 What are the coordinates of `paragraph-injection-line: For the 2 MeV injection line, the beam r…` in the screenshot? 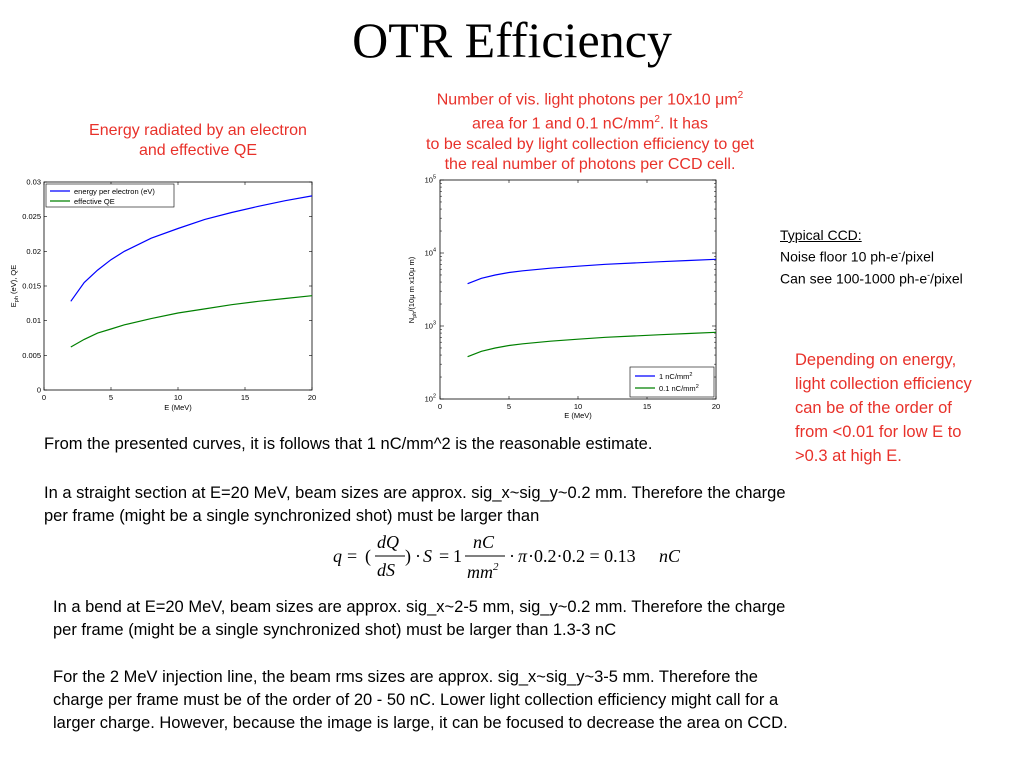 It's located at (420, 700).